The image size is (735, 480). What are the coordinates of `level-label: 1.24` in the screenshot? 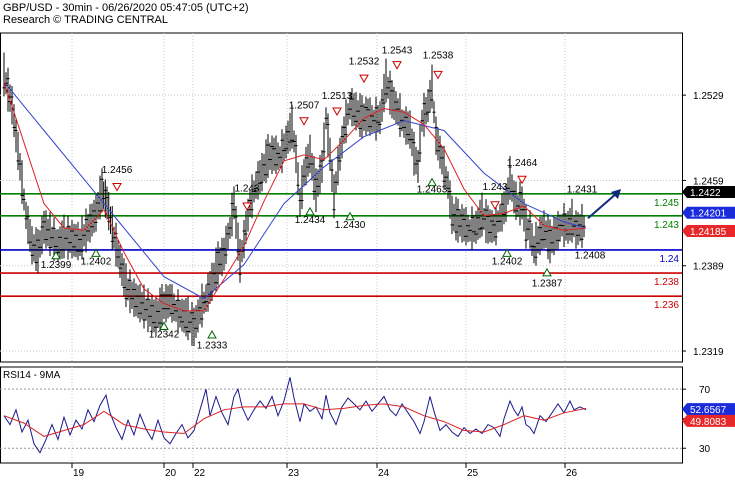 It's located at (670, 259).